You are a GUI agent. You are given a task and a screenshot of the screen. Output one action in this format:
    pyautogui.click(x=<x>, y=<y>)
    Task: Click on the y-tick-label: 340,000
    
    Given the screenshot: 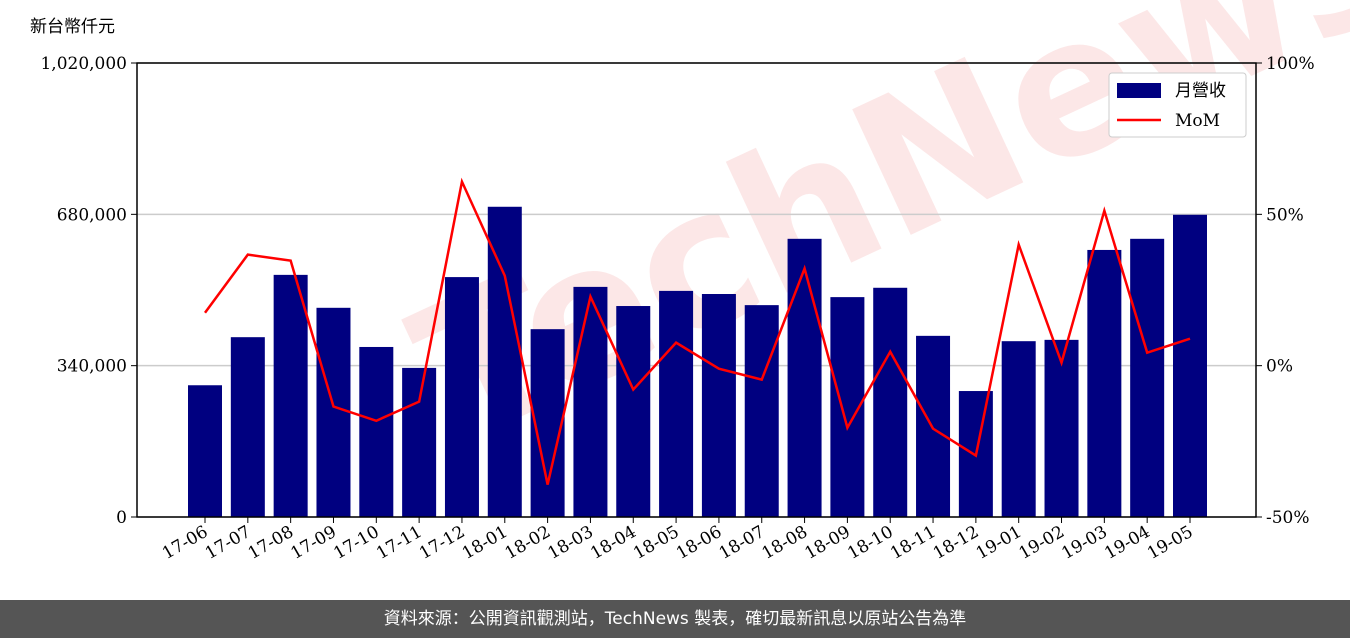 What is the action you would take?
    pyautogui.click(x=92, y=367)
    